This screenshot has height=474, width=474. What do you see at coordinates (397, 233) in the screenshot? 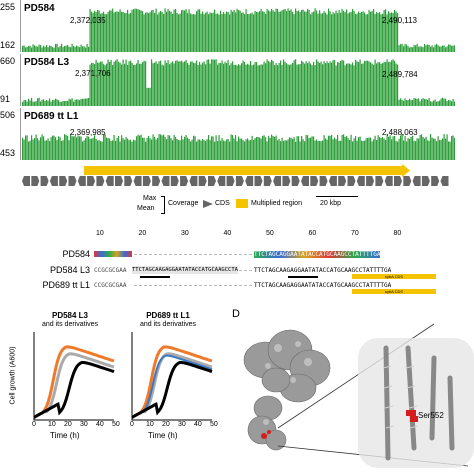
I see `ruler-tick: 80` at bounding box center [397, 233].